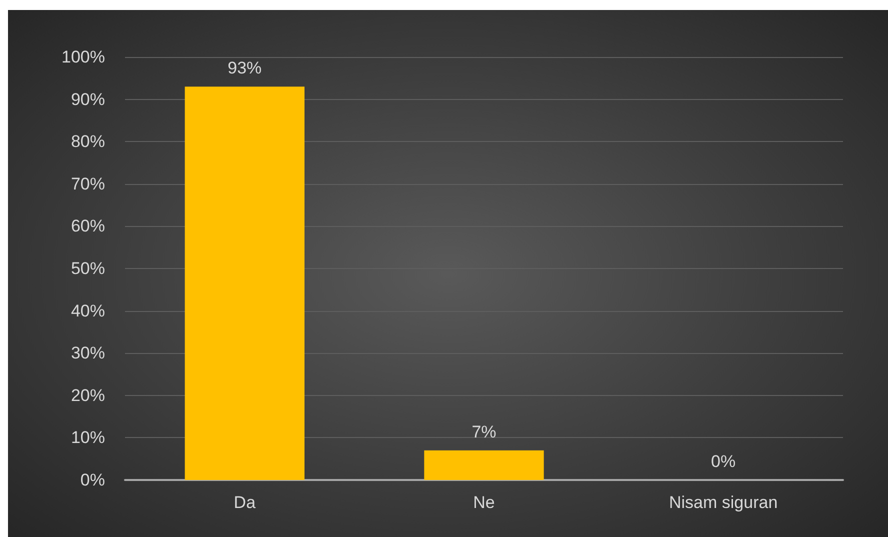 The image size is (888, 537). I want to click on y-tick-label: 40%, so click(87, 310).